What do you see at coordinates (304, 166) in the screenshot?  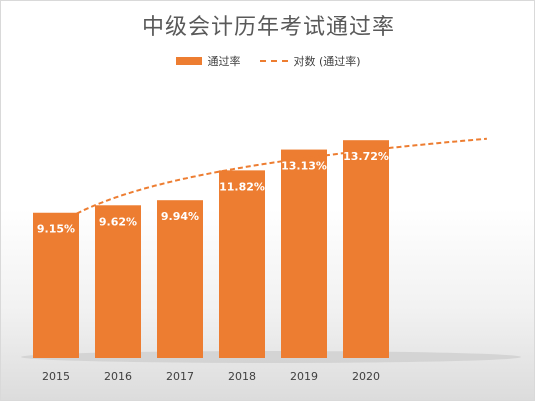 I see `data-label-2019: 13.13%` at bounding box center [304, 166].